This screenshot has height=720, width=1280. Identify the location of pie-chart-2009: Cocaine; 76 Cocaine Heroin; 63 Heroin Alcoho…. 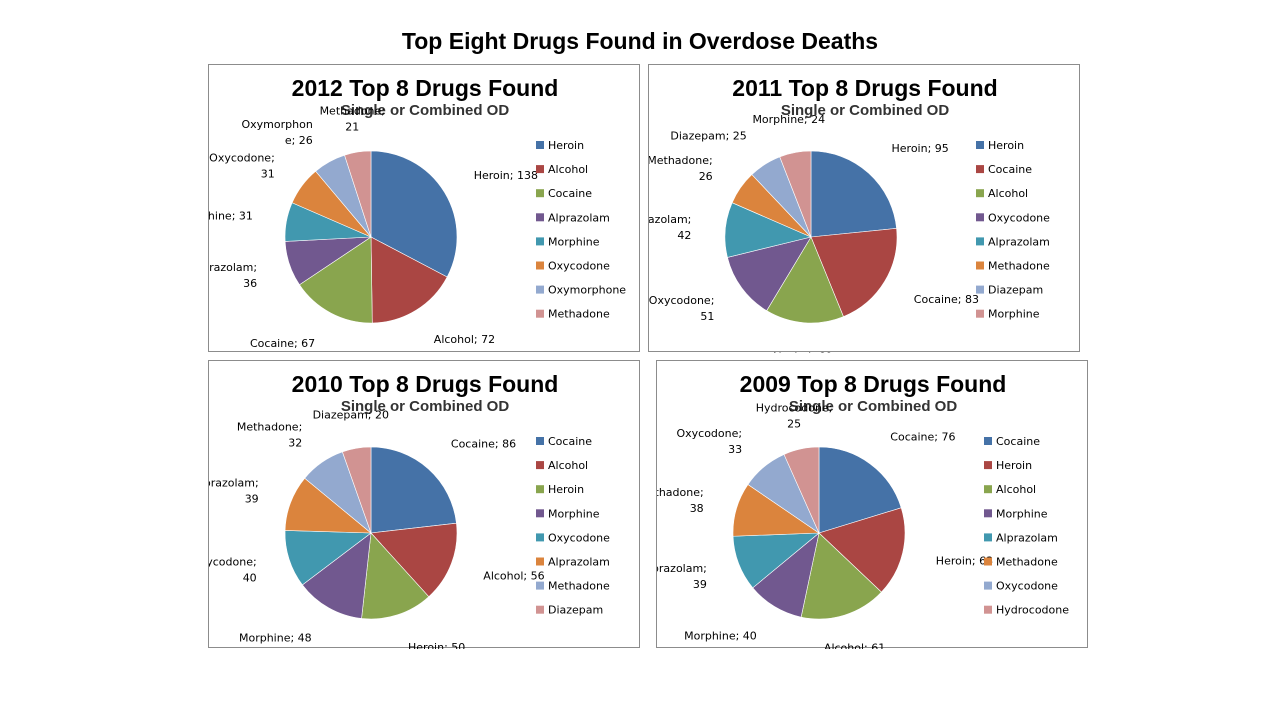
(863, 525).